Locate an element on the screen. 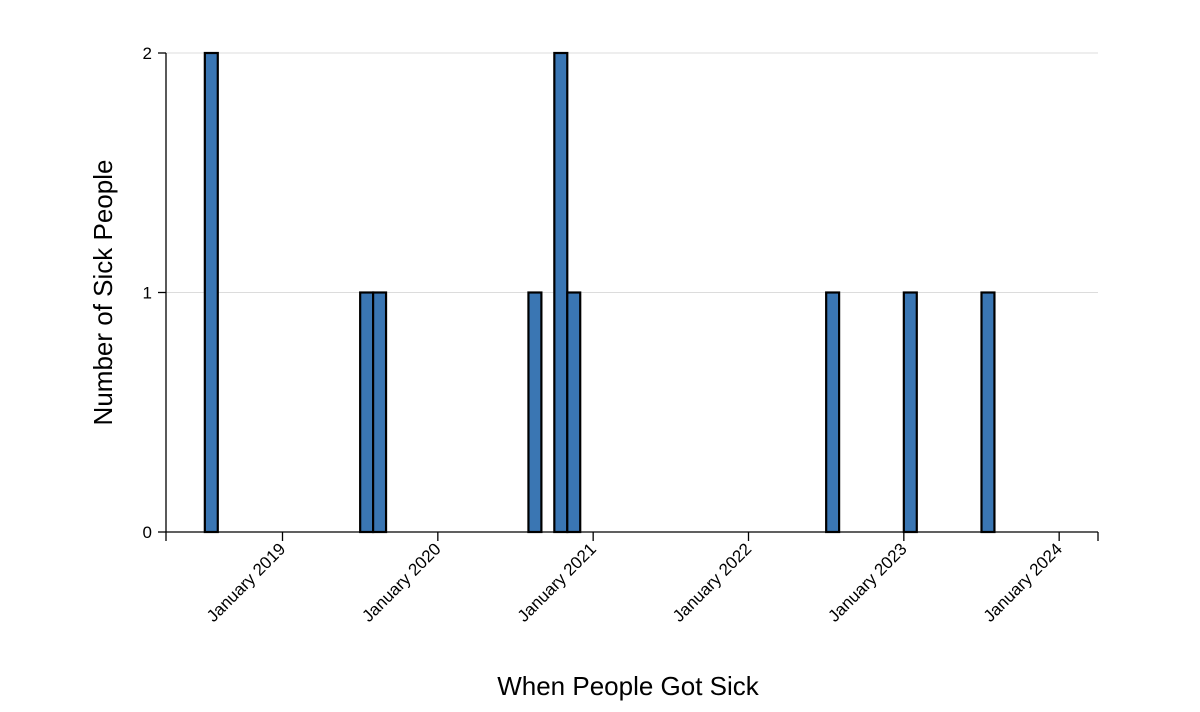 Image resolution: width=1200 pixels, height=712 pixels. y-tick-label: 2 is located at coordinates (147, 53).